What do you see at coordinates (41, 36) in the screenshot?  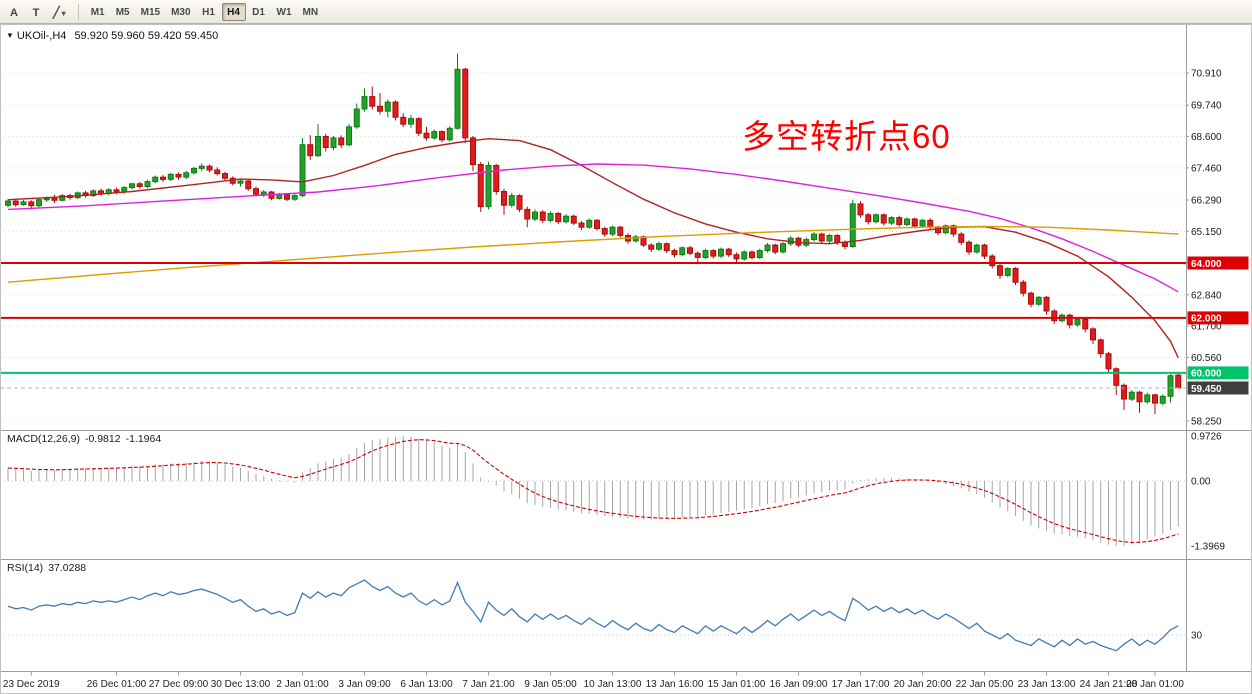 I see `symbol-title: UKOil-,H4` at bounding box center [41, 36].